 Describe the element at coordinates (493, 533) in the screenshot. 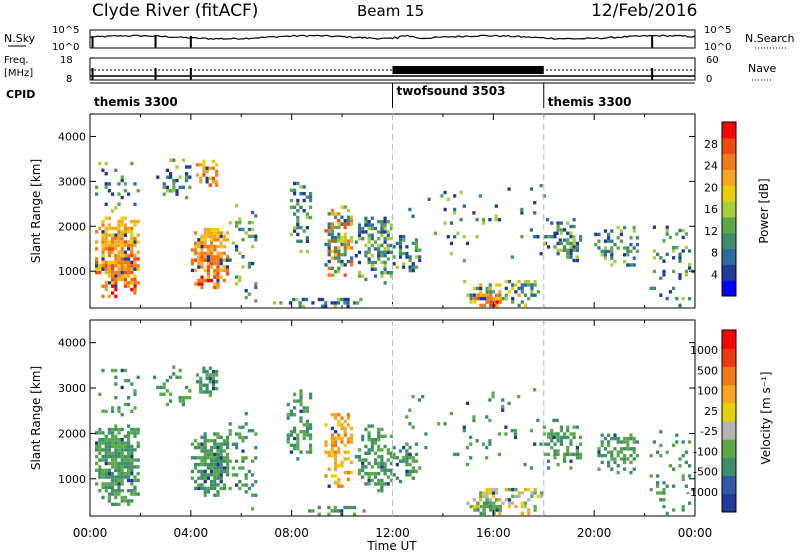

I see `x-tick-label: 16:00` at that location.